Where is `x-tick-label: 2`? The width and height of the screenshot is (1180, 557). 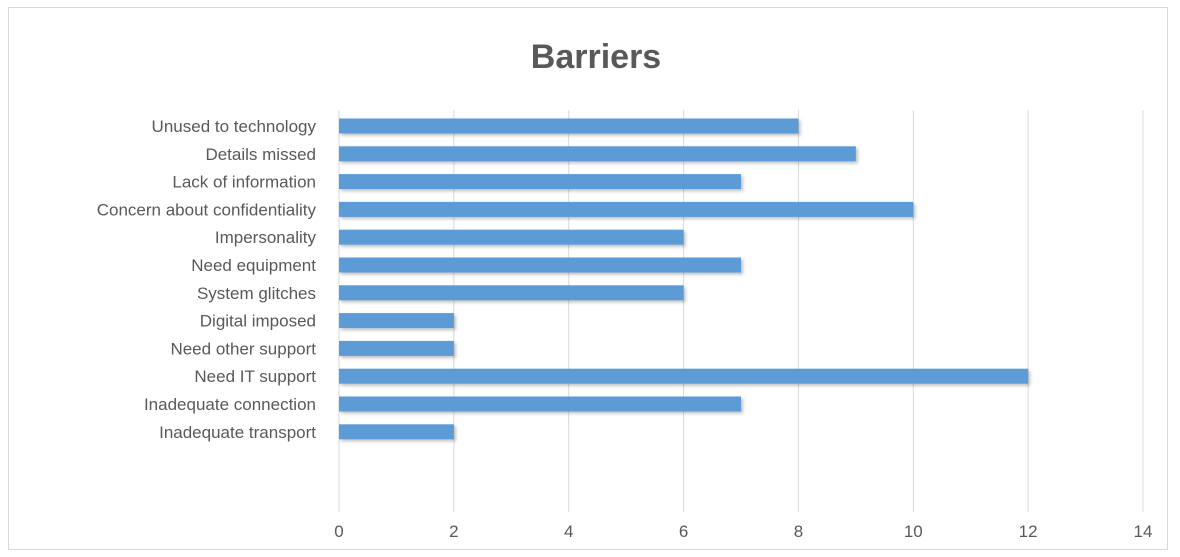 x-tick-label: 2 is located at coordinates (453, 531).